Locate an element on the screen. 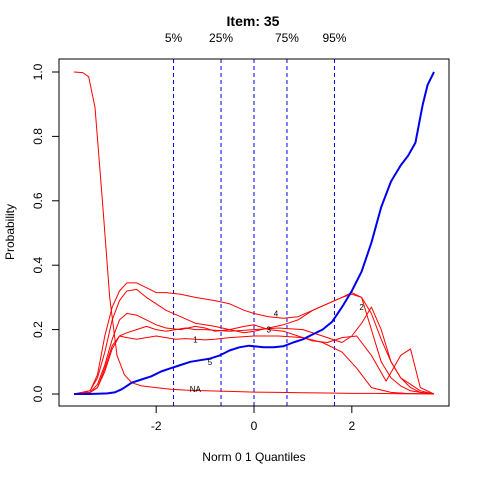  x-tick-label: 0 is located at coordinates (254, 426).